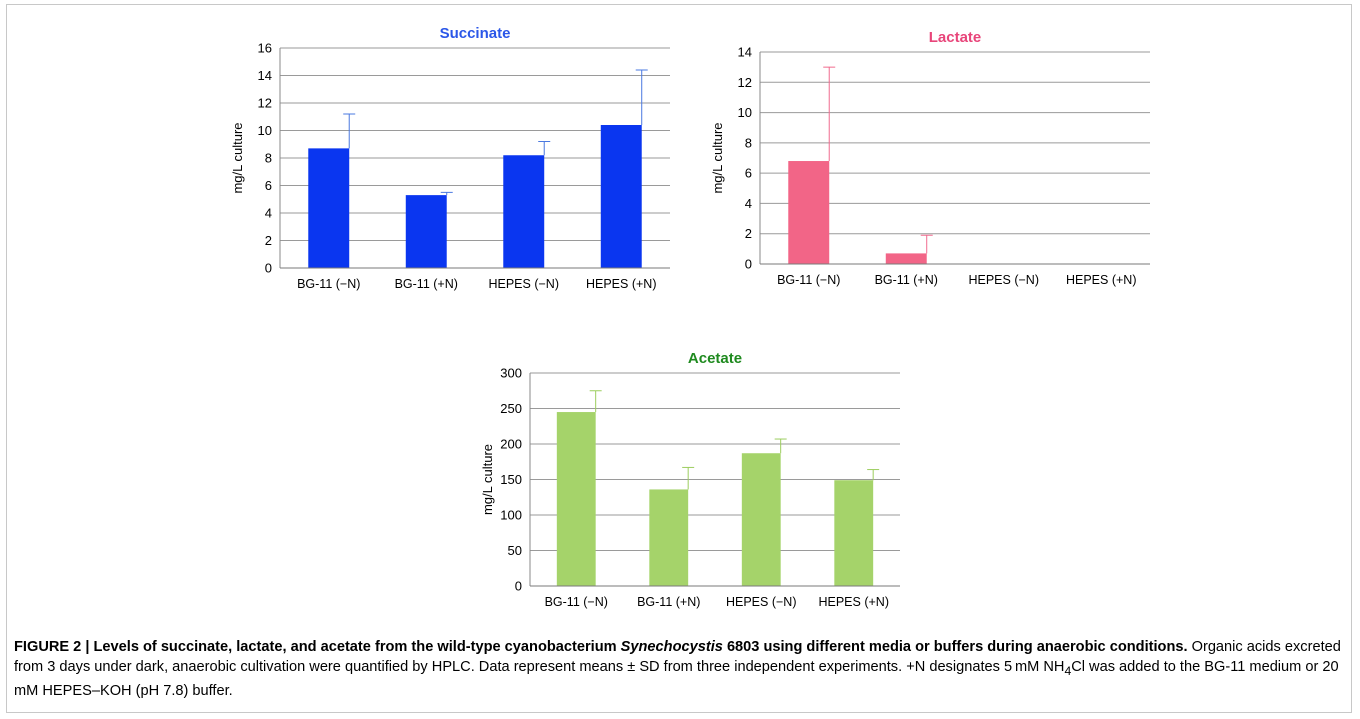 This screenshot has width=1360, height=719. I want to click on caption-subscript: 4, so click(1068, 670).